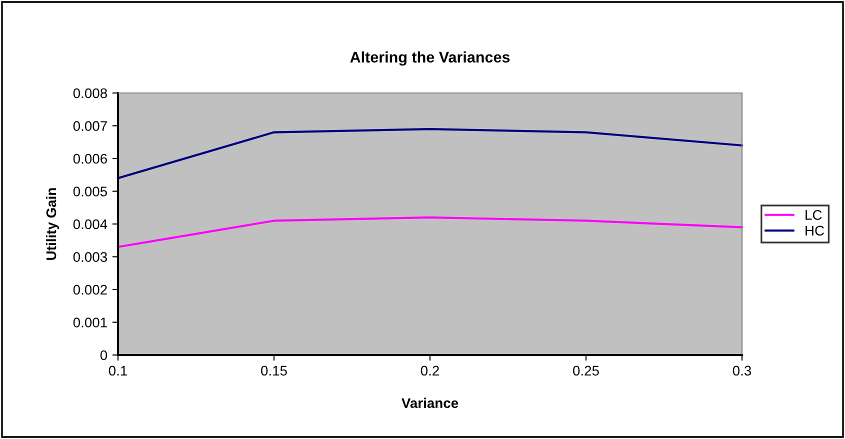  Describe the element at coordinates (90, 126) in the screenshot. I see `y-tick-label: 0.007` at that location.